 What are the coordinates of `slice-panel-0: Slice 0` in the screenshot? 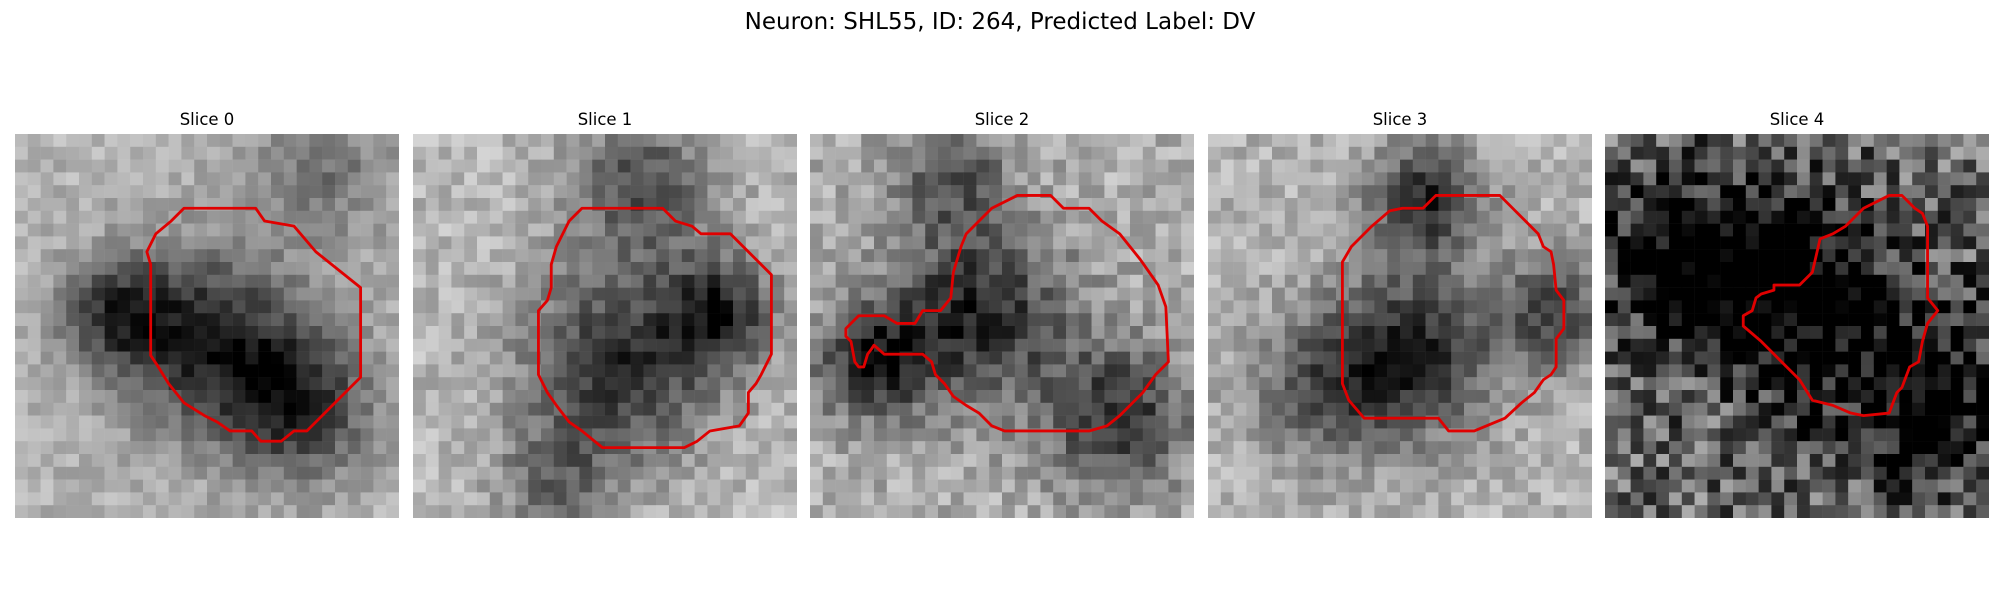 It's located at (207, 313).